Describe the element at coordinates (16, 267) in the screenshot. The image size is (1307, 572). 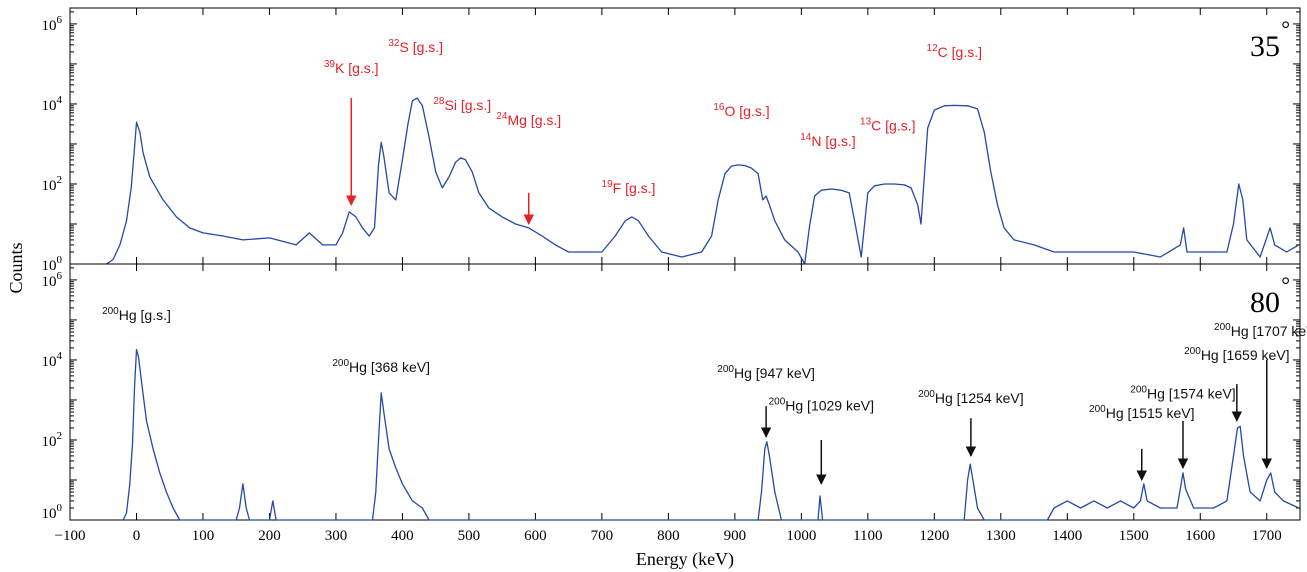
I see `y-axis-label: Counts` at that location.